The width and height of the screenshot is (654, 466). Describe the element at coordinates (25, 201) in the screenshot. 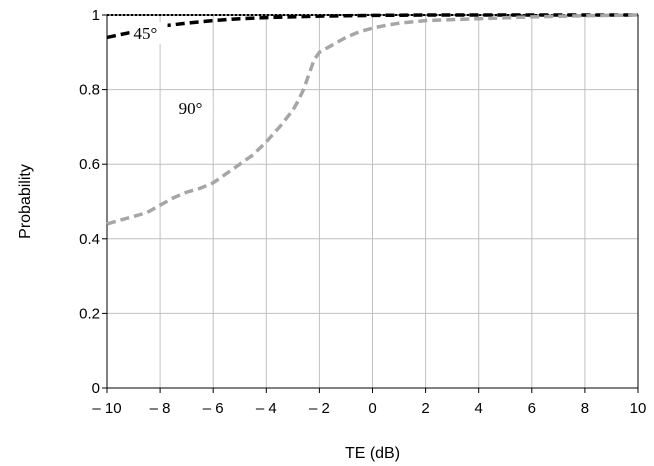

I see `y-axis-title: Probability` at that location.